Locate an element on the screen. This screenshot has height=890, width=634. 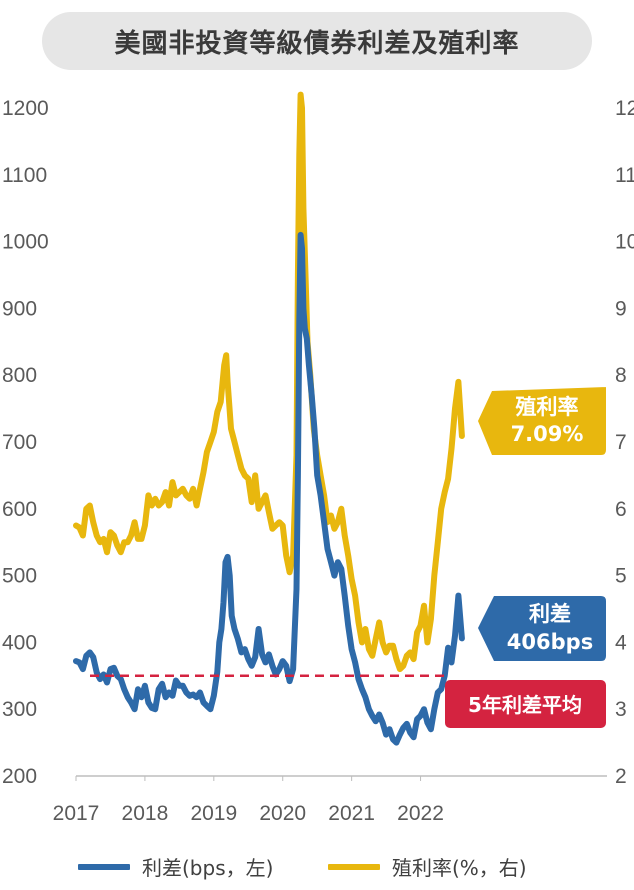
yield-callout-label: 殖利率 is located at coordinates (547, 407).